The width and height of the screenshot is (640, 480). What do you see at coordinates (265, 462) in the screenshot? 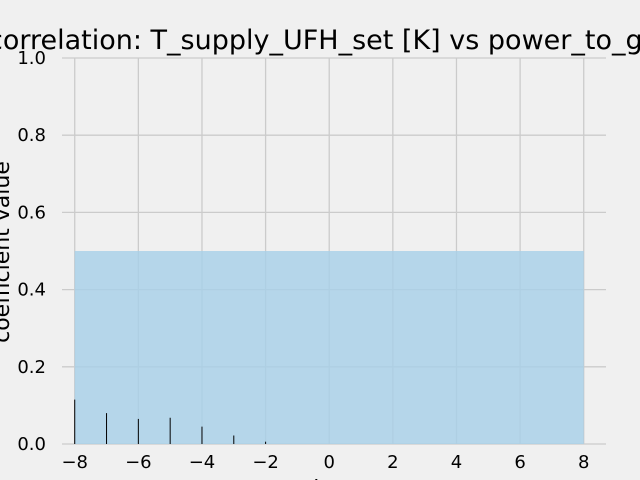
I see `x-tick-label-3: −2` at bounding box center [265, 462].